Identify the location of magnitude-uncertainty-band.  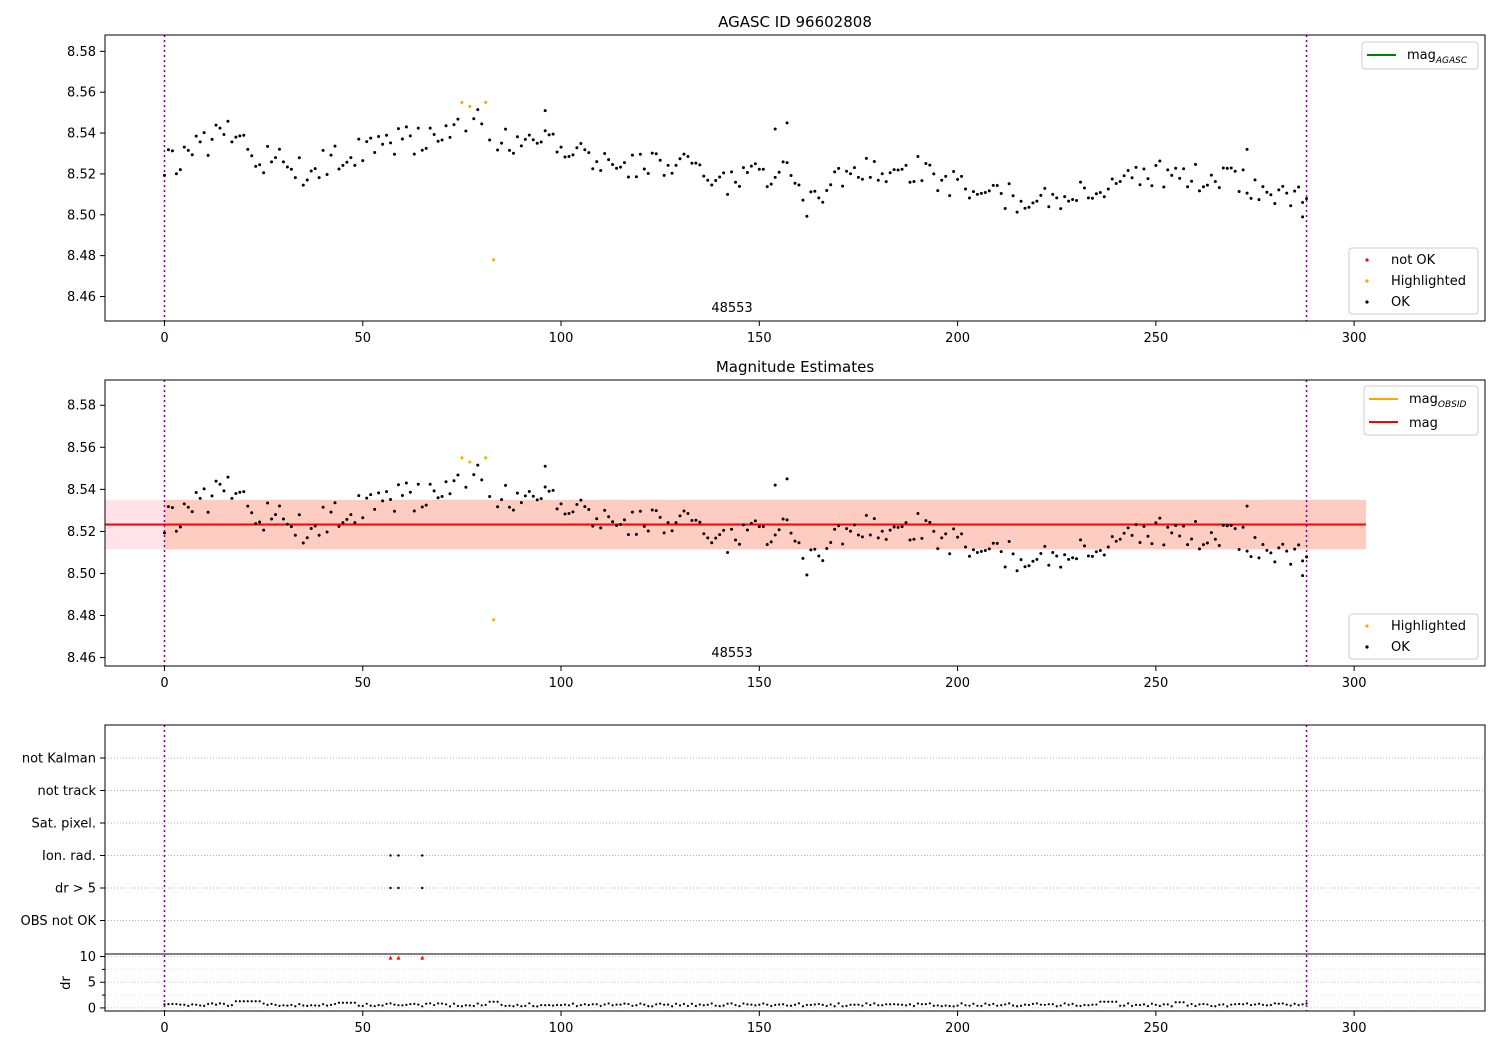
(736, 524).